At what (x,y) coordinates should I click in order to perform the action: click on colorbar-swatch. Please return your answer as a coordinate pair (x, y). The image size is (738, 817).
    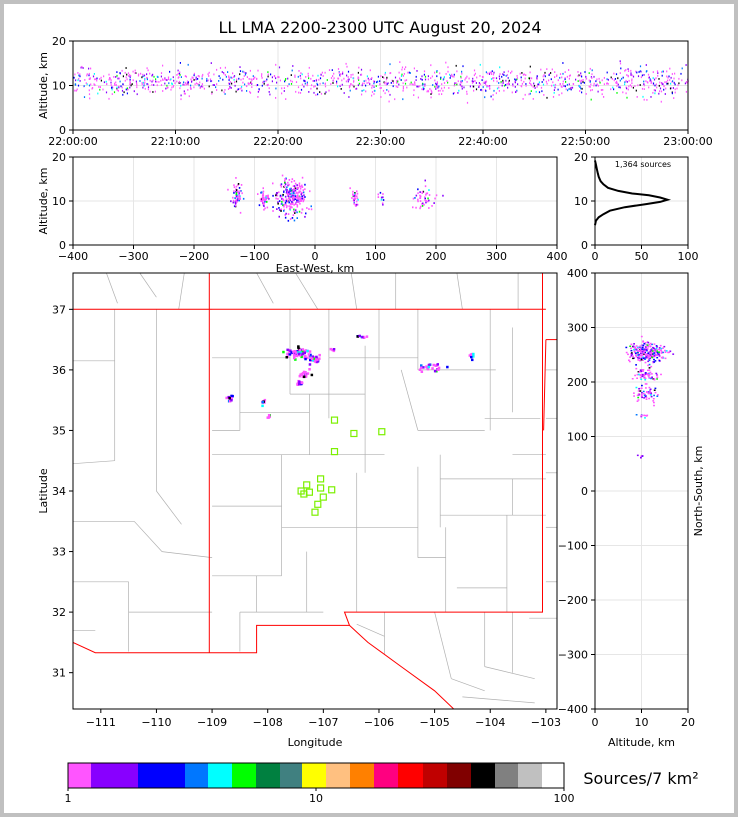
    Looking at the image, I should click on (268, 775).